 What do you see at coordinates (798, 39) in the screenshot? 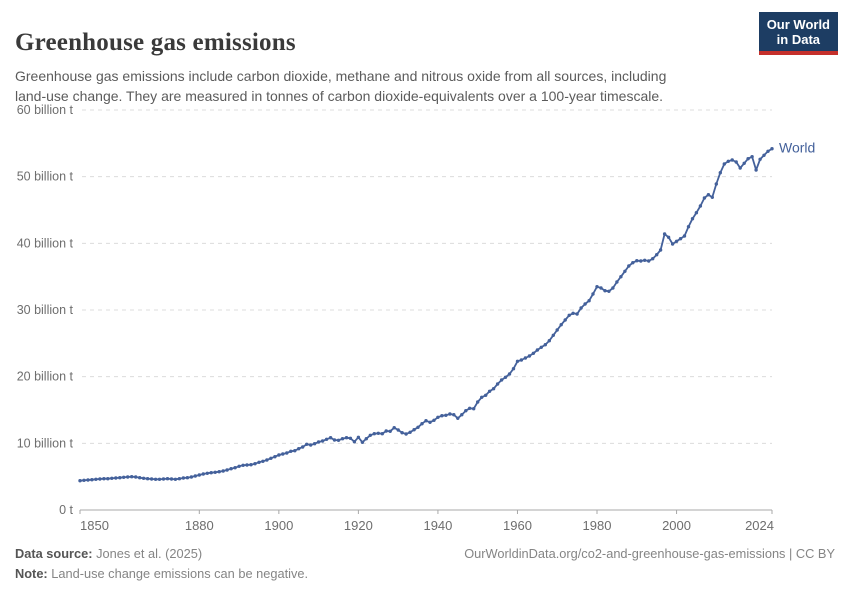
I see `owid-logo-line2: in Data` at bounding box center [798, 39].